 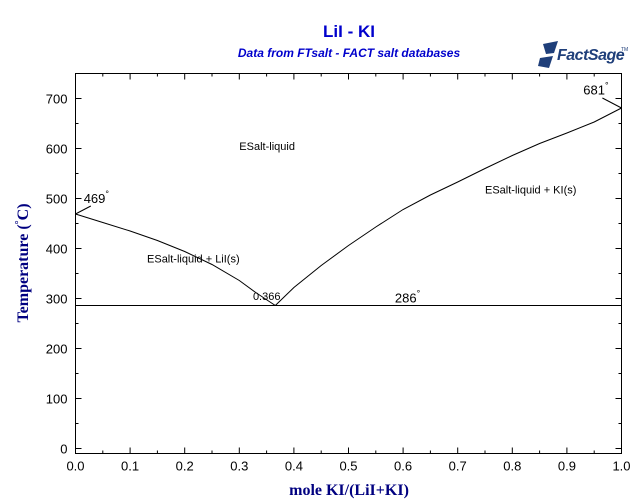 I want to click on x-tick-label: 0.6, so click(x=403, y=466).